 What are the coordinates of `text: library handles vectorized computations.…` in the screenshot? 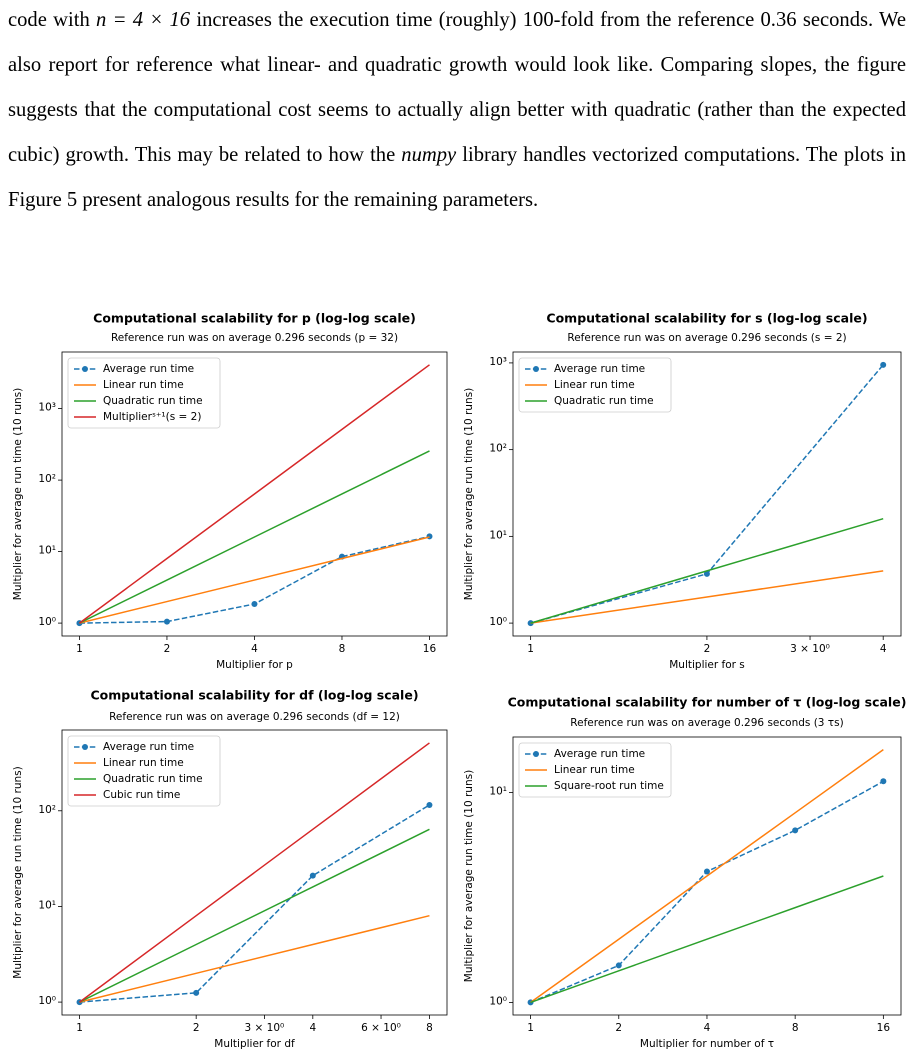 It's located at (457, 177).